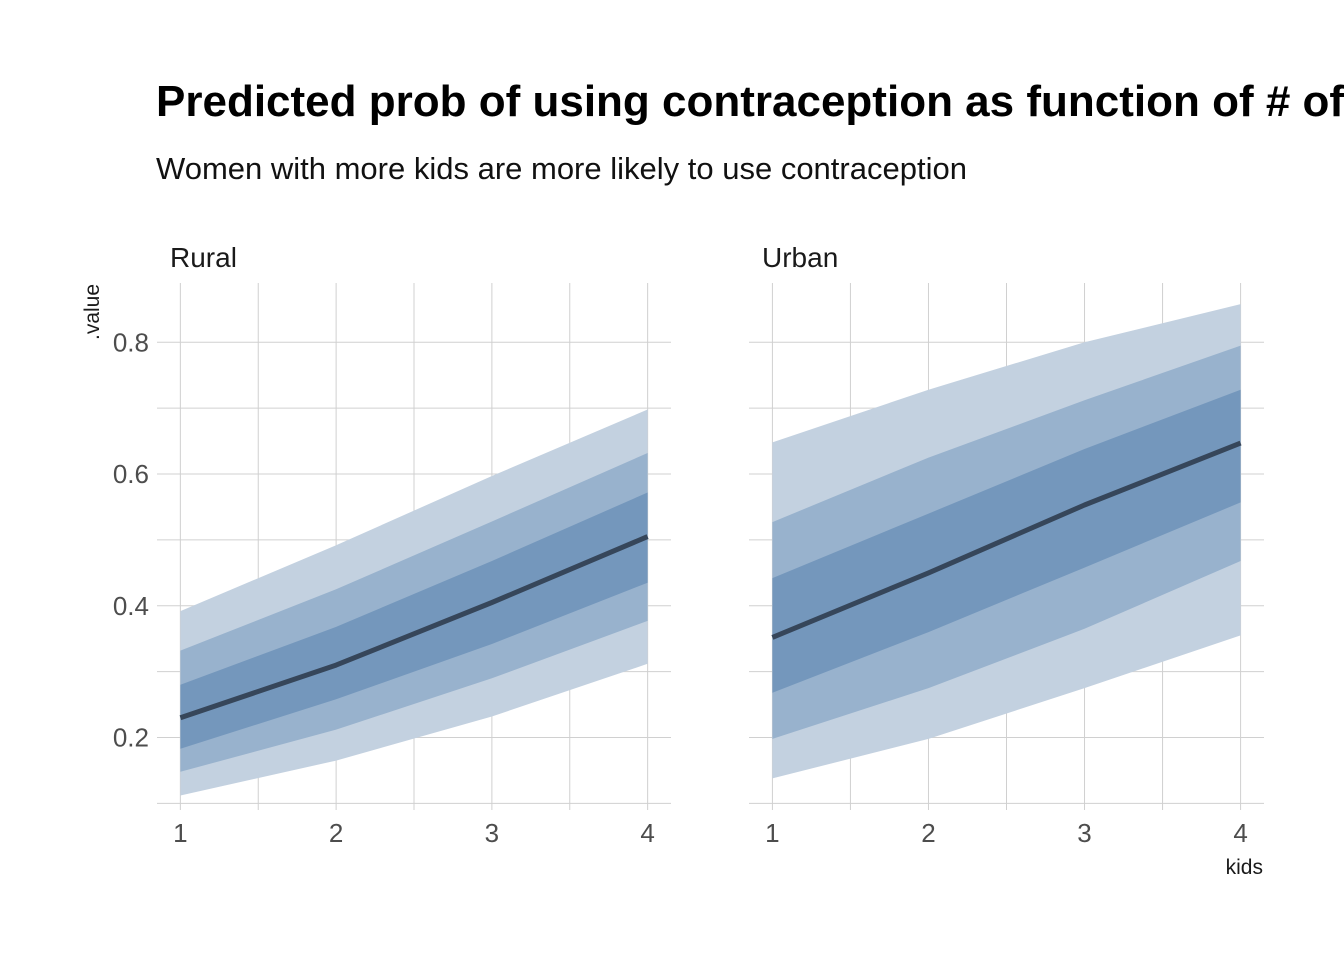 The width and height of the screenshot is (1344, 960). Describe the element at coordinates (203, 257) in the screenshot. I see `facet-strip-label: Rural` at that location.